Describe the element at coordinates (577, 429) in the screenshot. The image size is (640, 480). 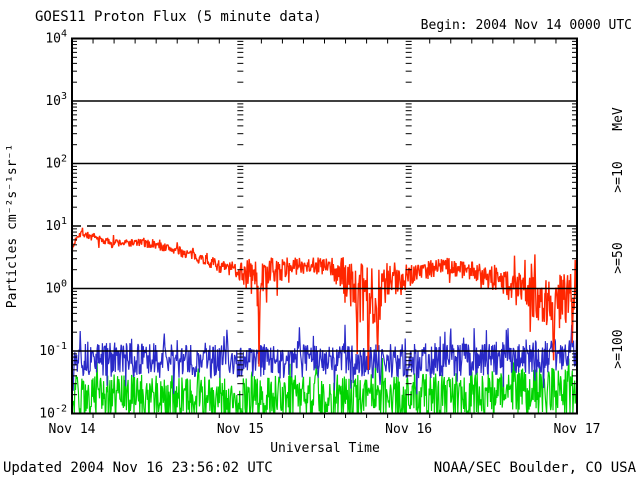
I see `x-tick-label: Nov 17` at that location.